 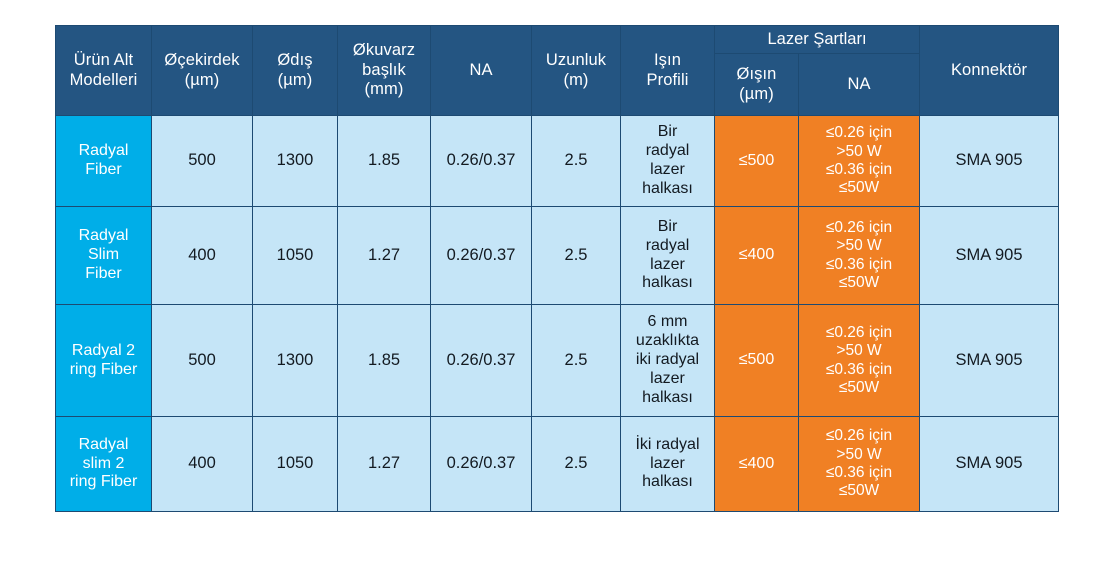 What do you see at coordinates (481, 70) in the screenshot?
I see `column-header-na: NA` at bounding box center [481, 70].